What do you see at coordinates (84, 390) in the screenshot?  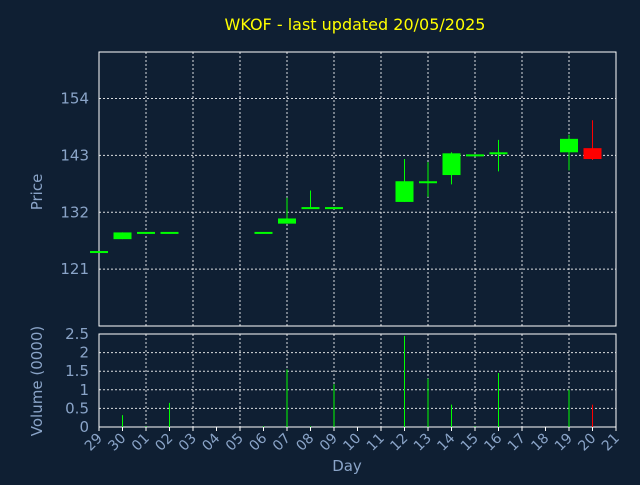 I see `volume-tick-label: 1` at bounding box center [84, 390].